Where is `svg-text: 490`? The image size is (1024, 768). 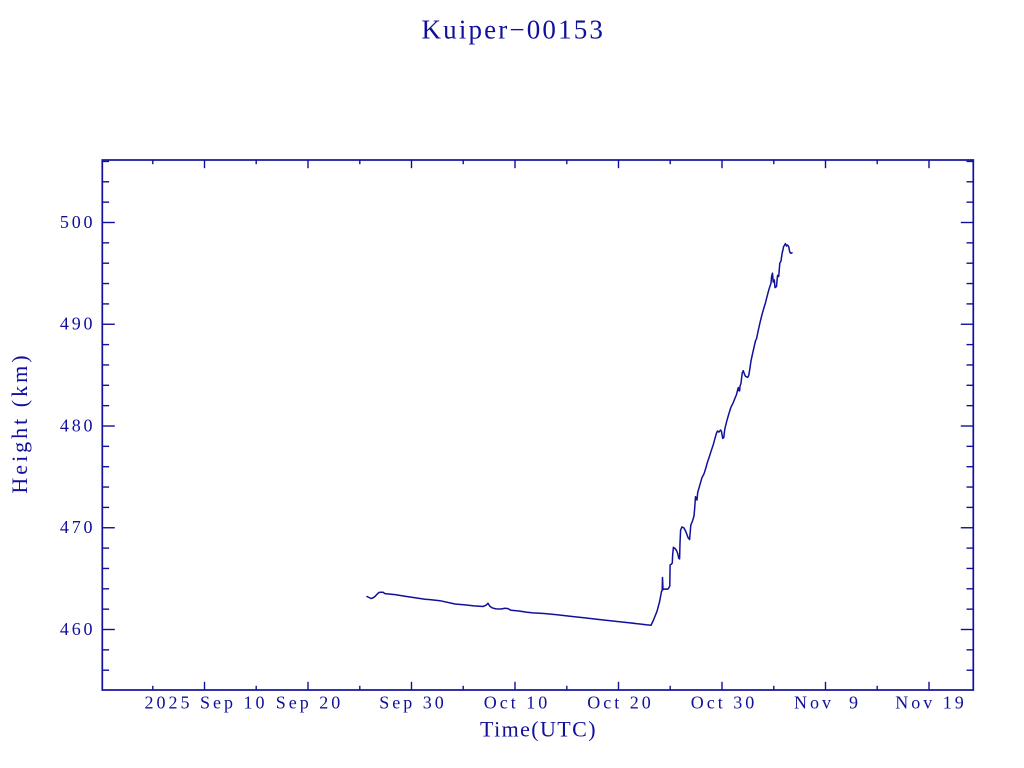
svg-text: 490 is located at coordinates (77, 324).